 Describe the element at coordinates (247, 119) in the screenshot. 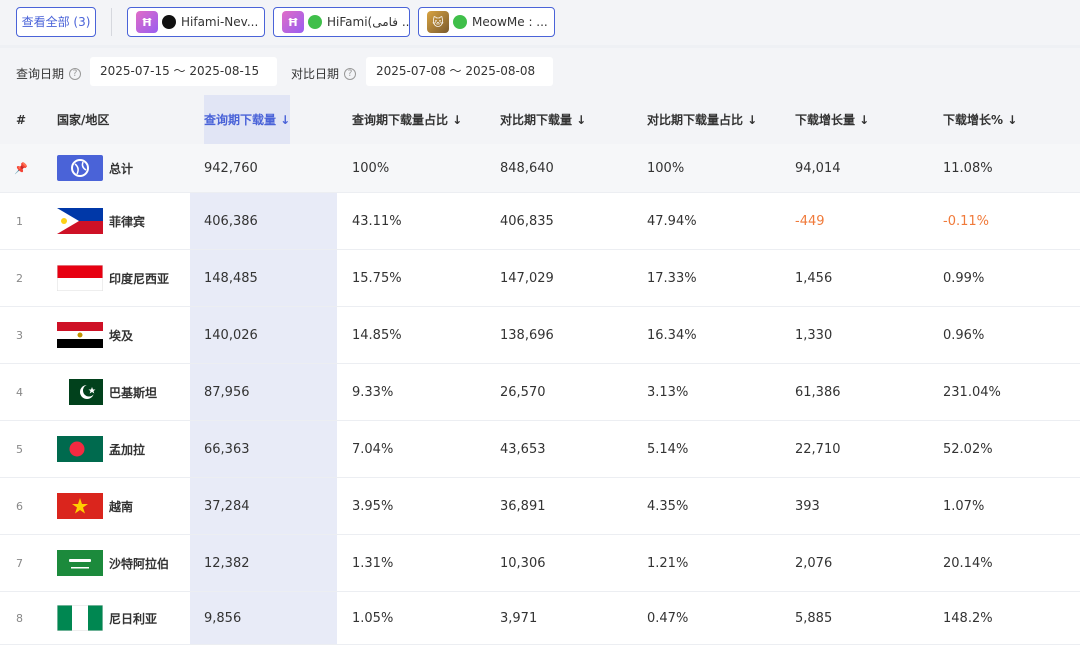

I see `header-query-downloads: 查询期下载量 ↓` at that location.